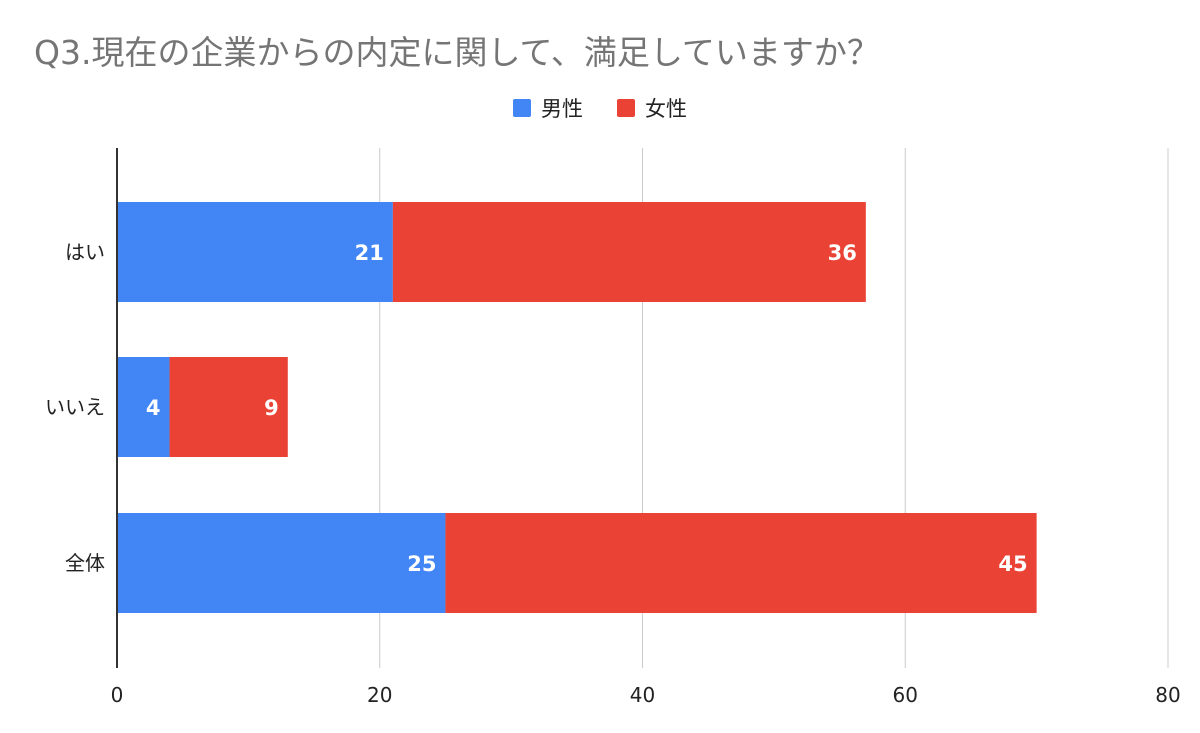 The image size is (1200, 733). I want to click on x-tick-label-20: 20, so click(379, 695).